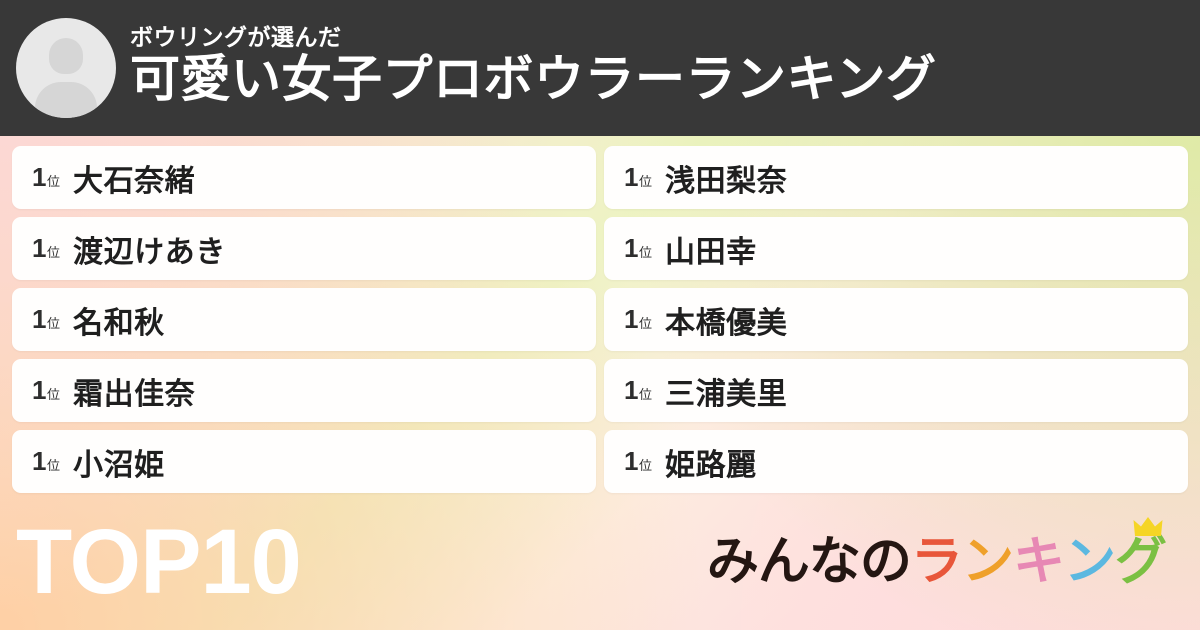  I want to click on page-title: 可愛い女子プロボウラーランキング, so click(533, 79).